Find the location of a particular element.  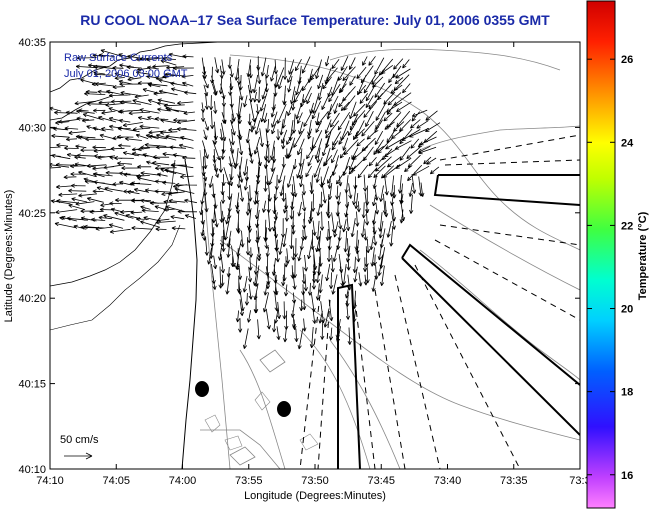

scale-arrow is located at coordinates (78, 456).